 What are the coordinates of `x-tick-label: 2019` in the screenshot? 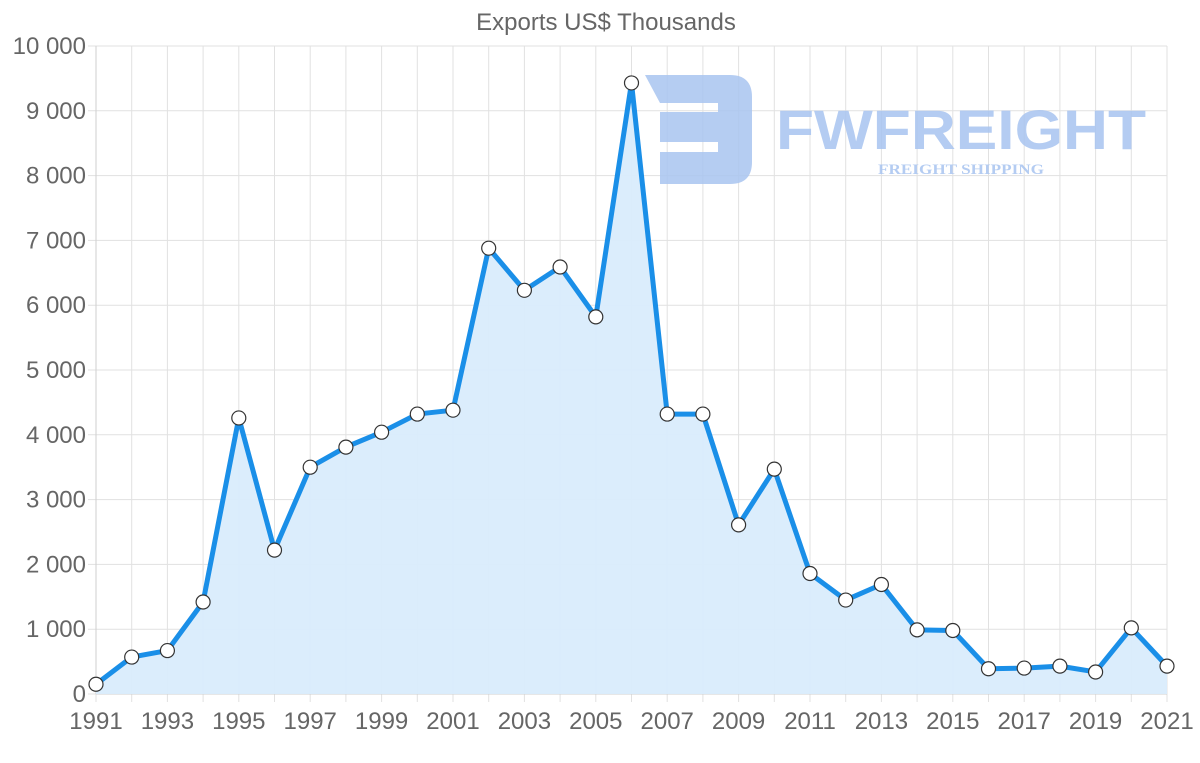 It's located at (1095, 721).